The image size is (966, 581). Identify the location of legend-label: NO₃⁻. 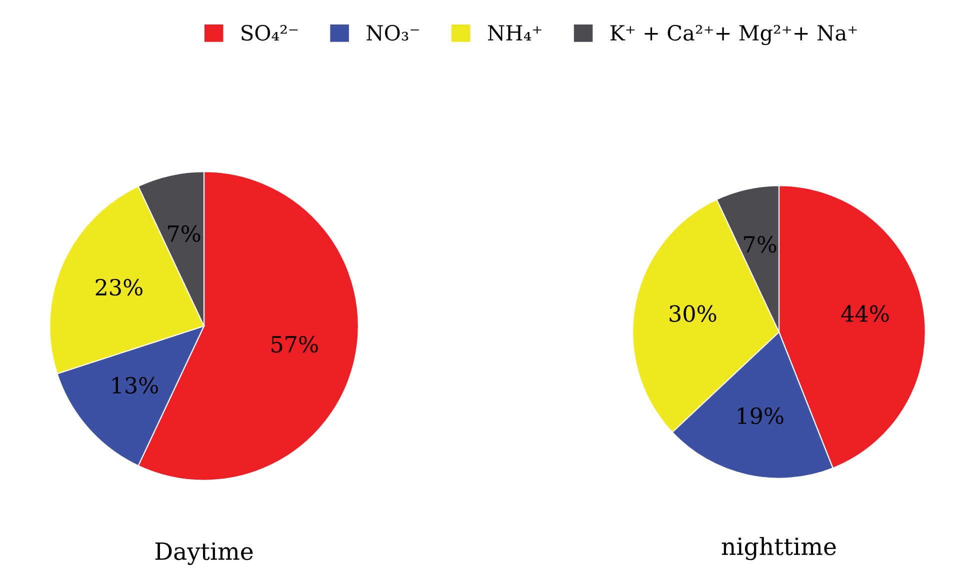
(392, 32).